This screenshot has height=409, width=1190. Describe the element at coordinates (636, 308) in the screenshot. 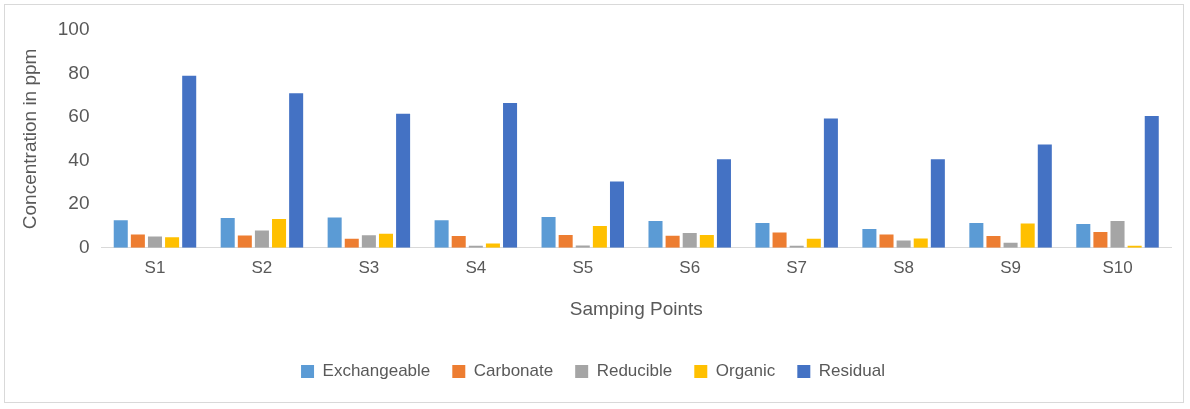

I see `x-axis-title: Samping Points` at that location.